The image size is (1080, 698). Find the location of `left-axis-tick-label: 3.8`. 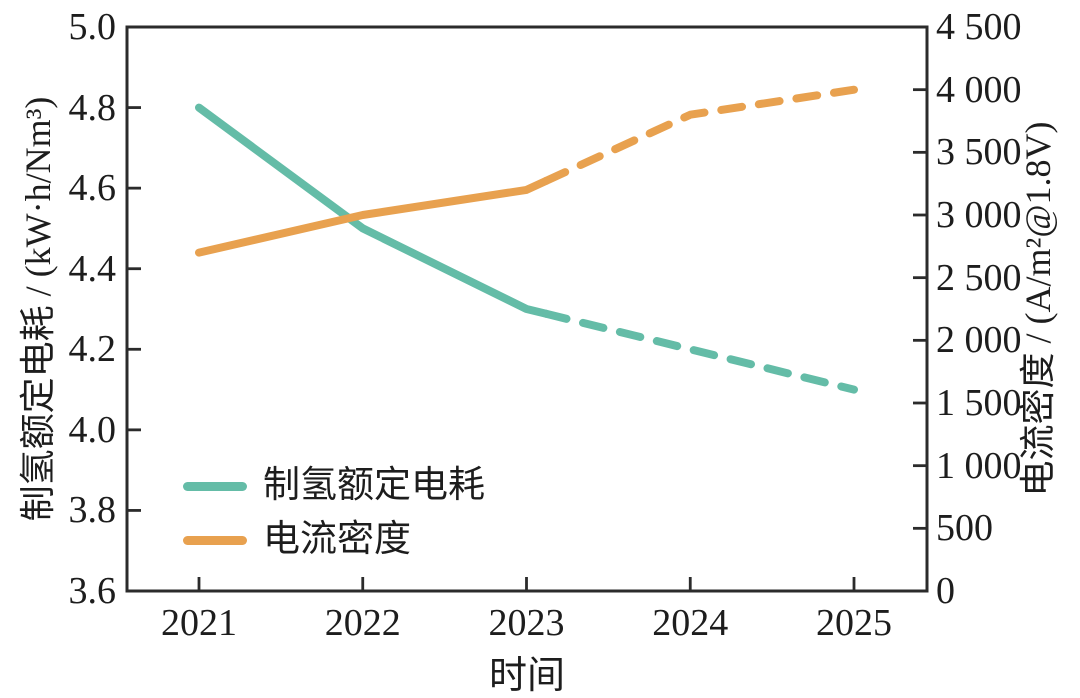

left-axis-tick-label: 3.8 is located at coordinates (92, 510).